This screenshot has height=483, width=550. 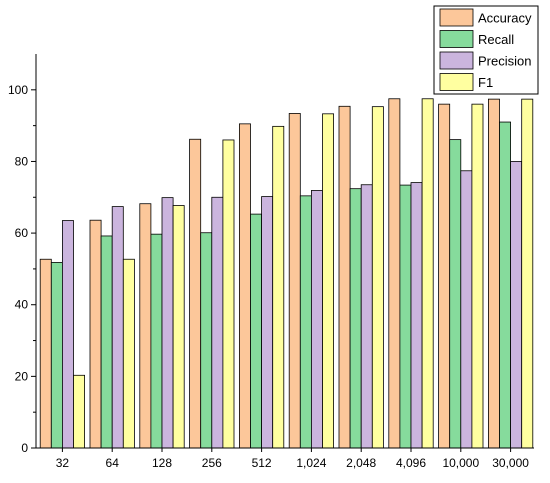 I want to click on x-tick-label-128: 128, so click(x=162, y=463).